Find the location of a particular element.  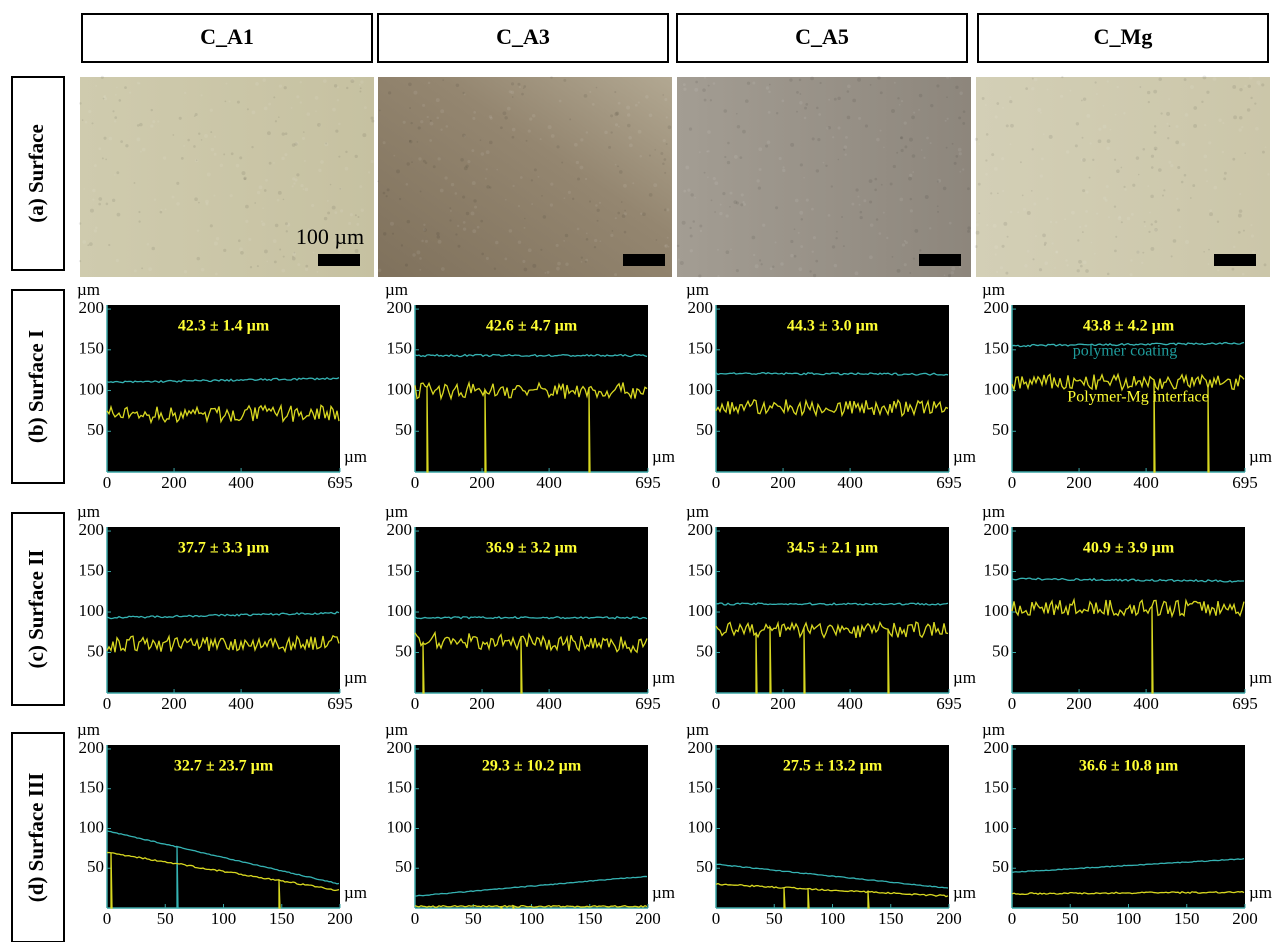

coating-line is located at coordinates (832, 604).